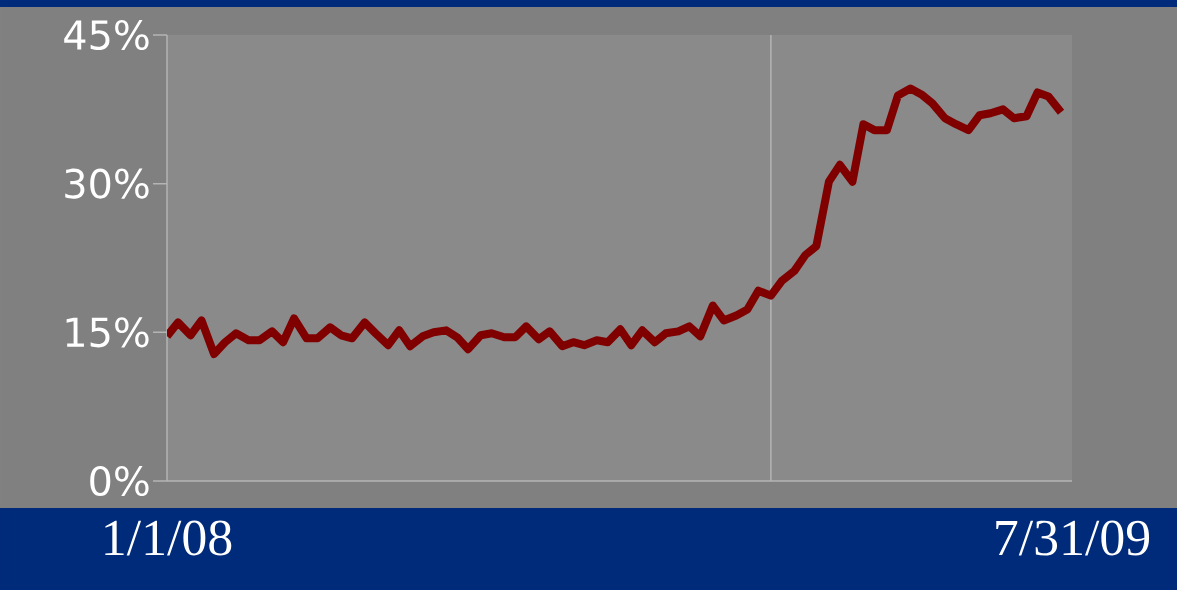  I want to click on y-tick-label: 45%, so click(106, 35).